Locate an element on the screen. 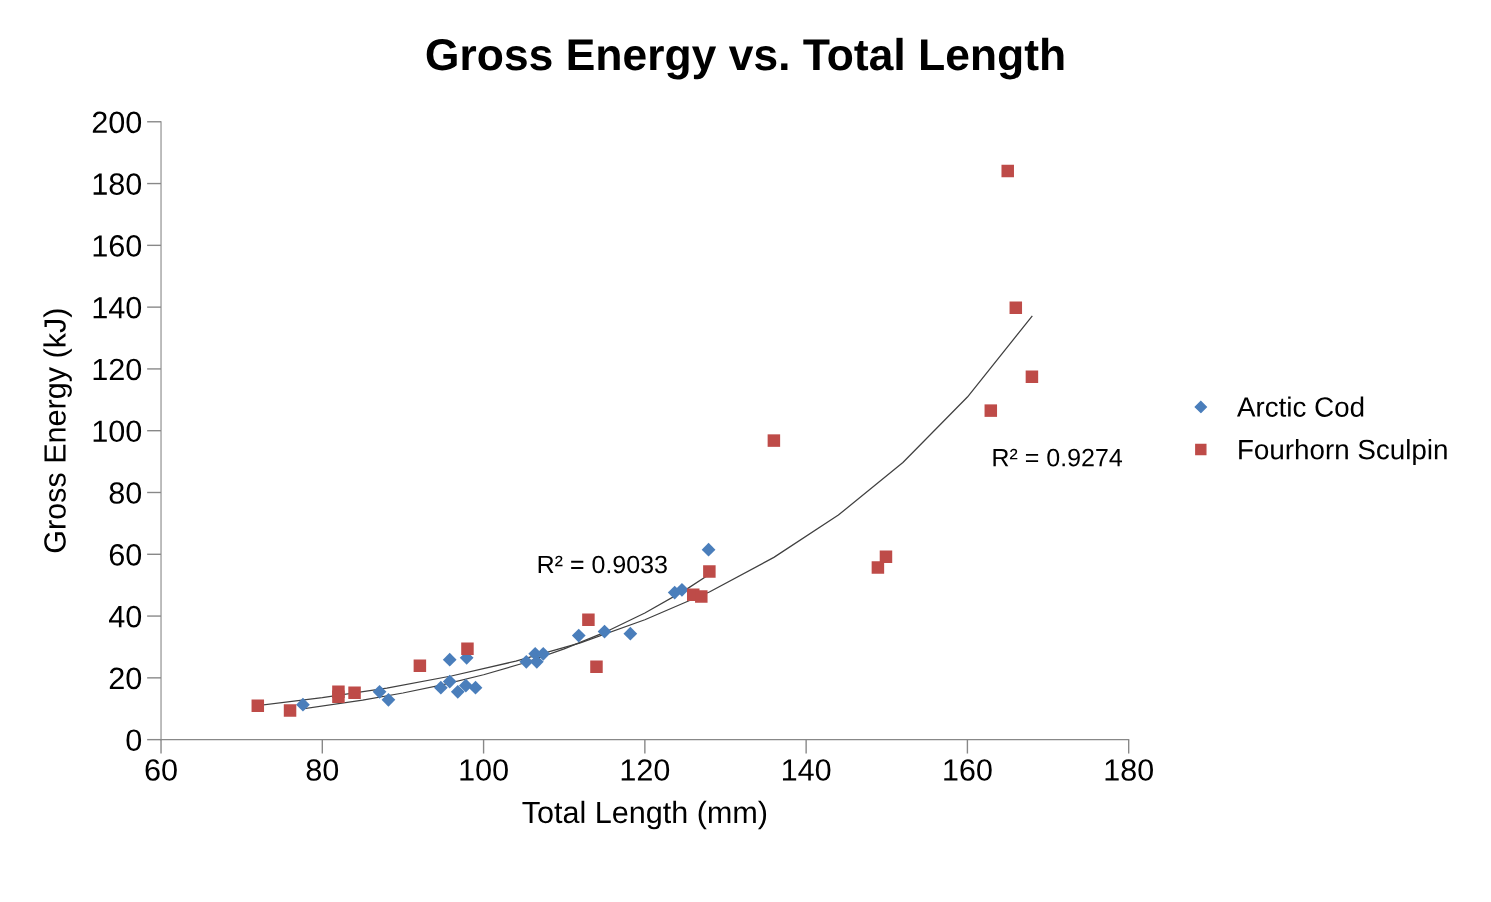  y-tick-label: 180 is located at coordinates (117, 184).